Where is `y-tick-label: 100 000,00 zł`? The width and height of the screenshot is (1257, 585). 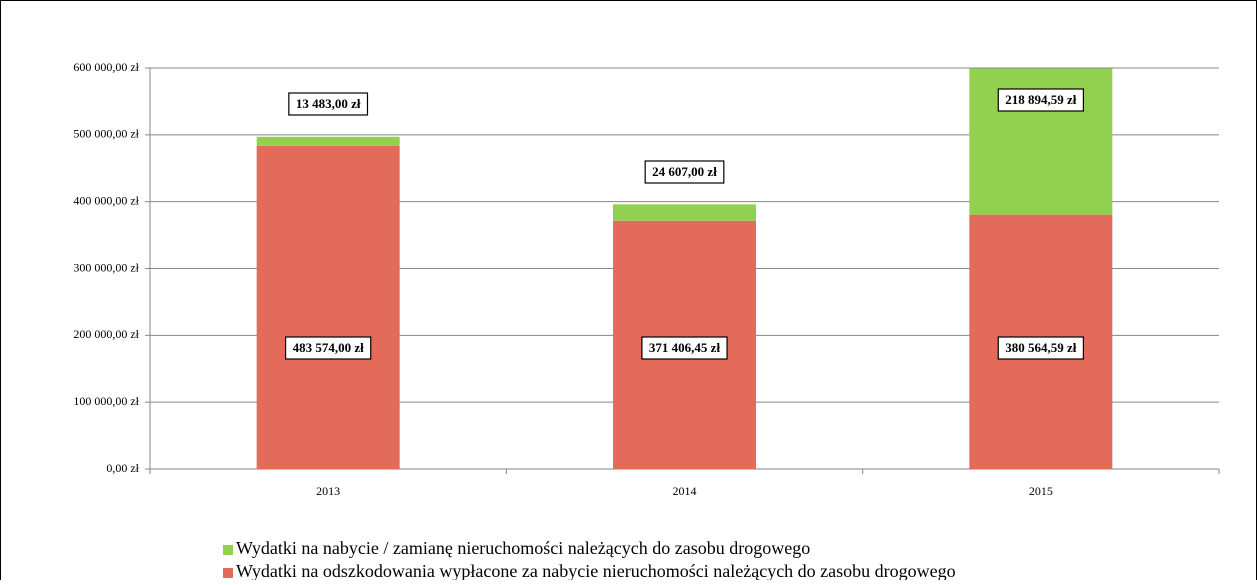 y-tick-label: 100 000,00 zł is located at coordinates (106, 401).